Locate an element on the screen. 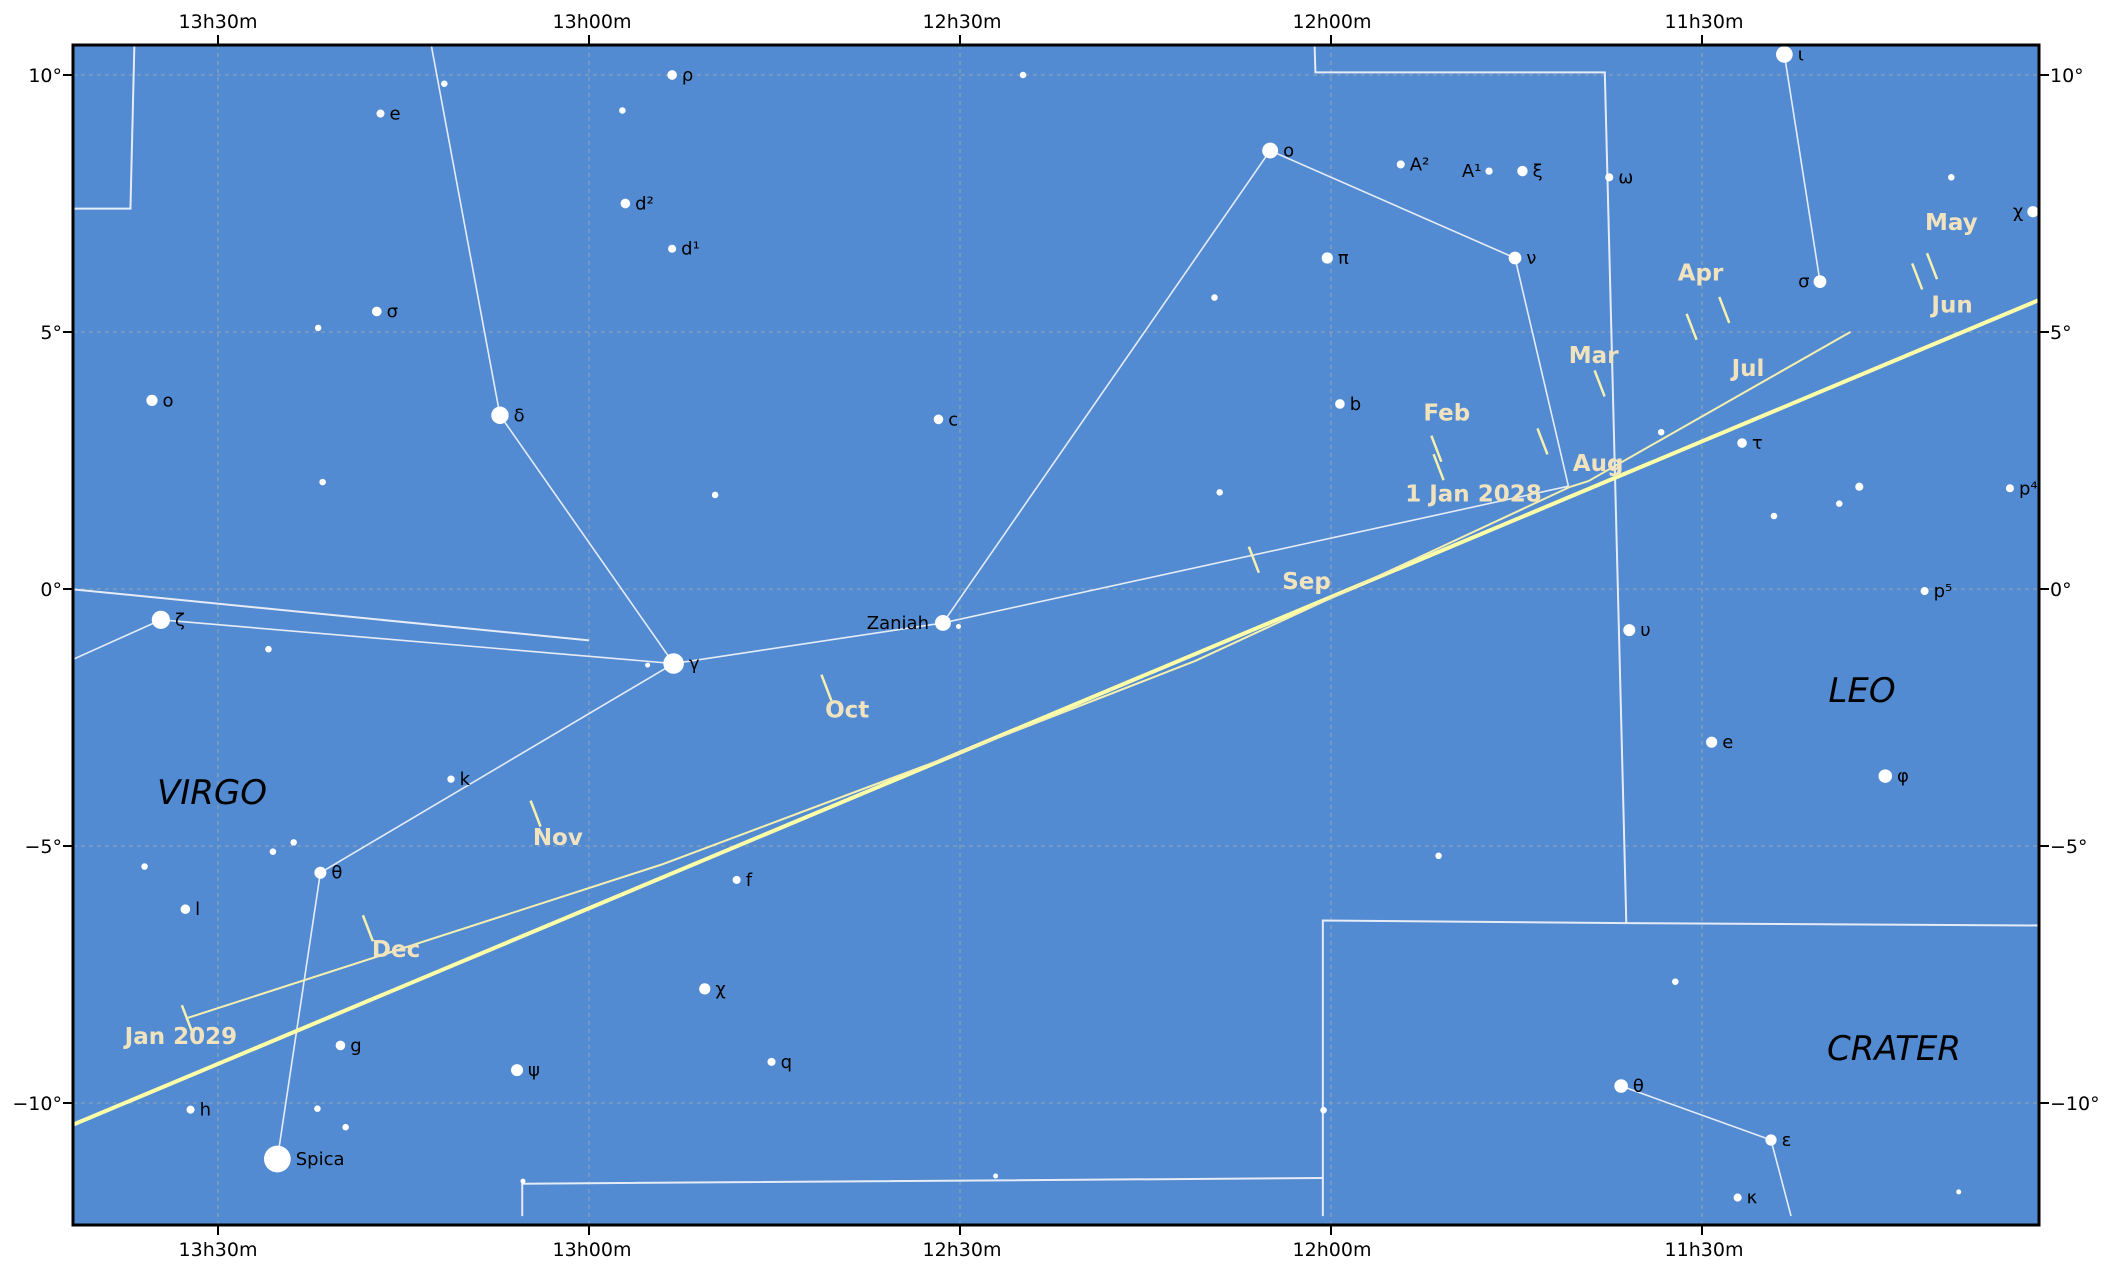  ra-label-top: 13h00m is located at coordinates (592, 22).